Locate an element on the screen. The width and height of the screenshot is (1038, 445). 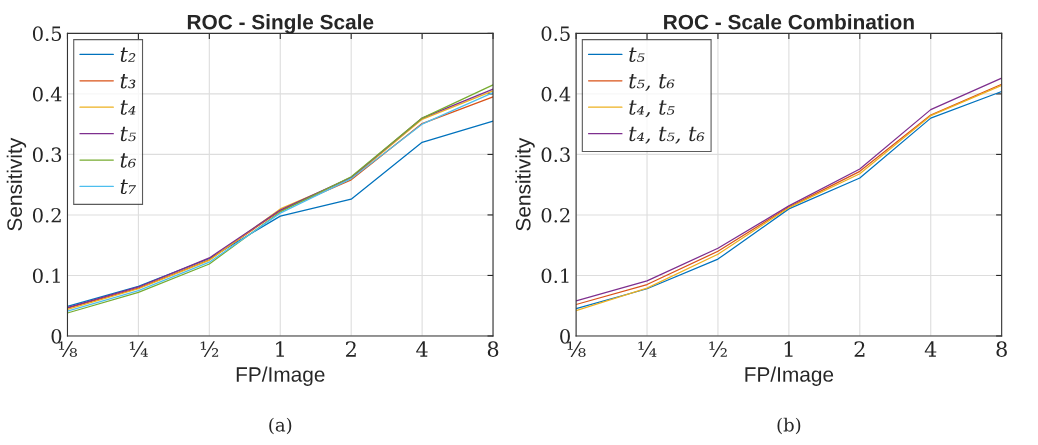
legend-label: t₆ is located at coordinates (128, 160).